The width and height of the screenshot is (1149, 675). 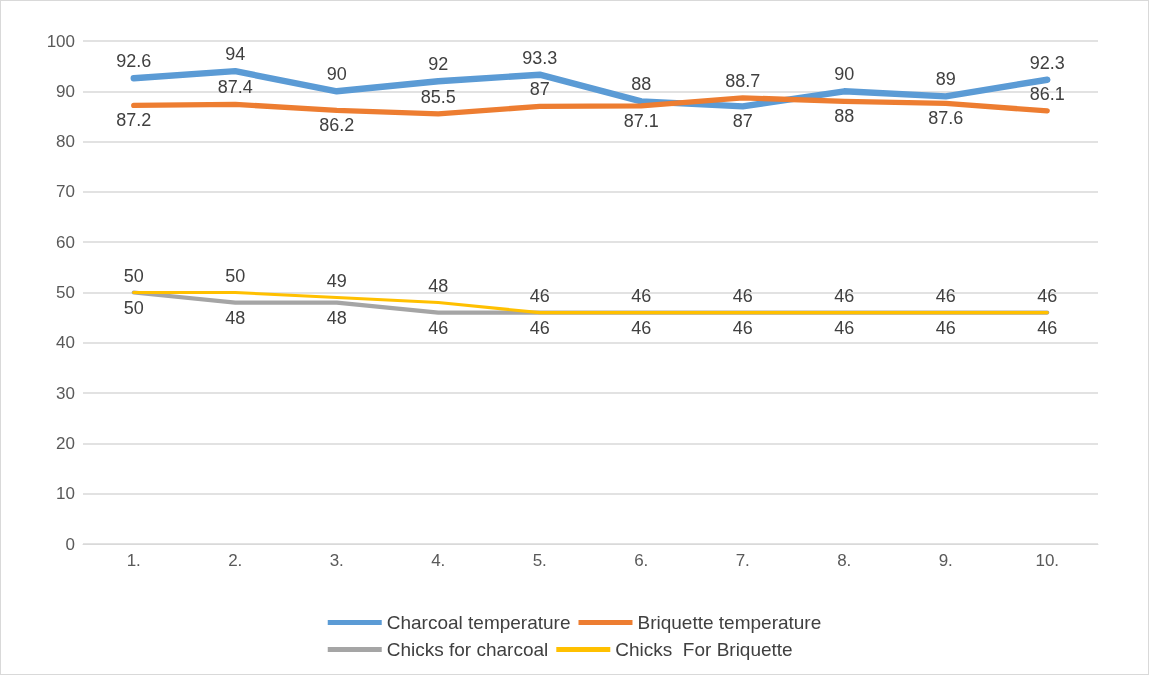 I want to click on x-tick-label: 3., so click(x=336, y=560).